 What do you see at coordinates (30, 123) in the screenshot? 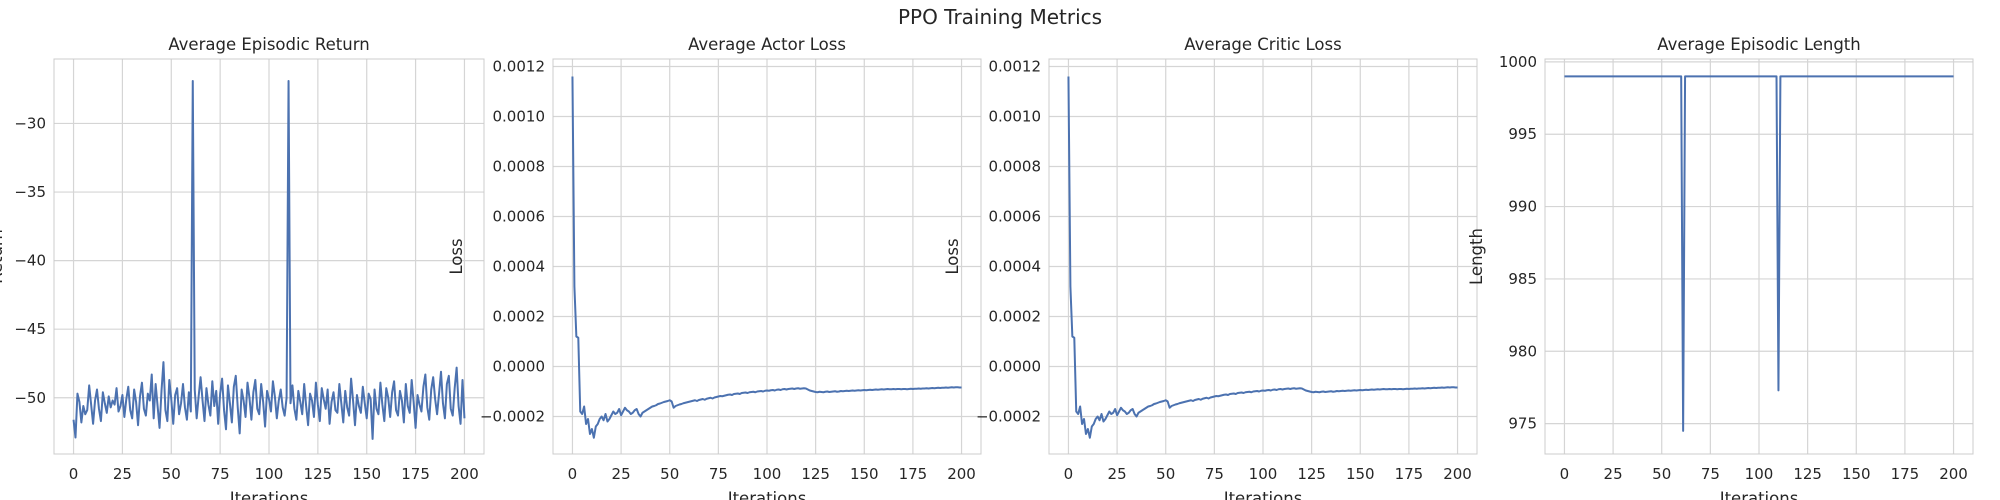
I see `y-tick-label: −30` at bounding box center [30, 123].